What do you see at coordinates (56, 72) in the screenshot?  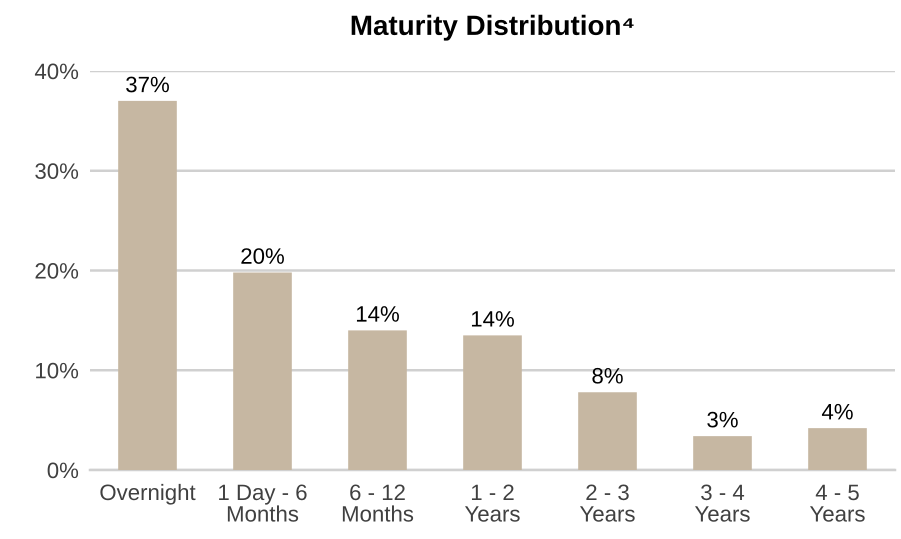 I see `y-tick-label: 40%` at bounding box center [56, 72].